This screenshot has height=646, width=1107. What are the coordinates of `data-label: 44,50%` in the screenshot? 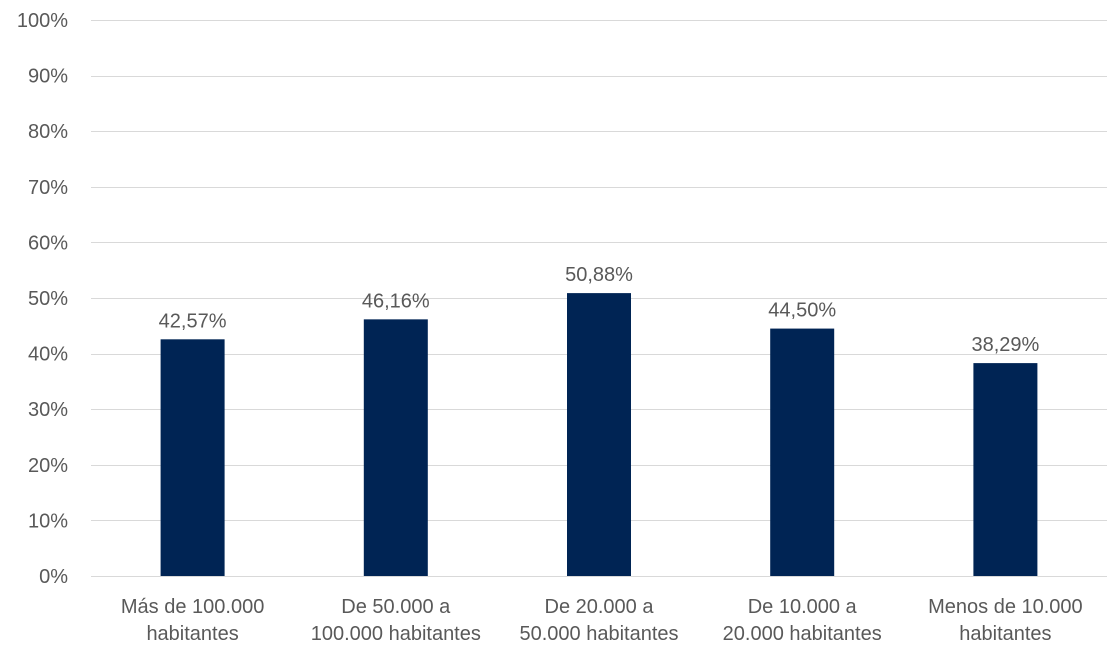 It's located at (802, 311).